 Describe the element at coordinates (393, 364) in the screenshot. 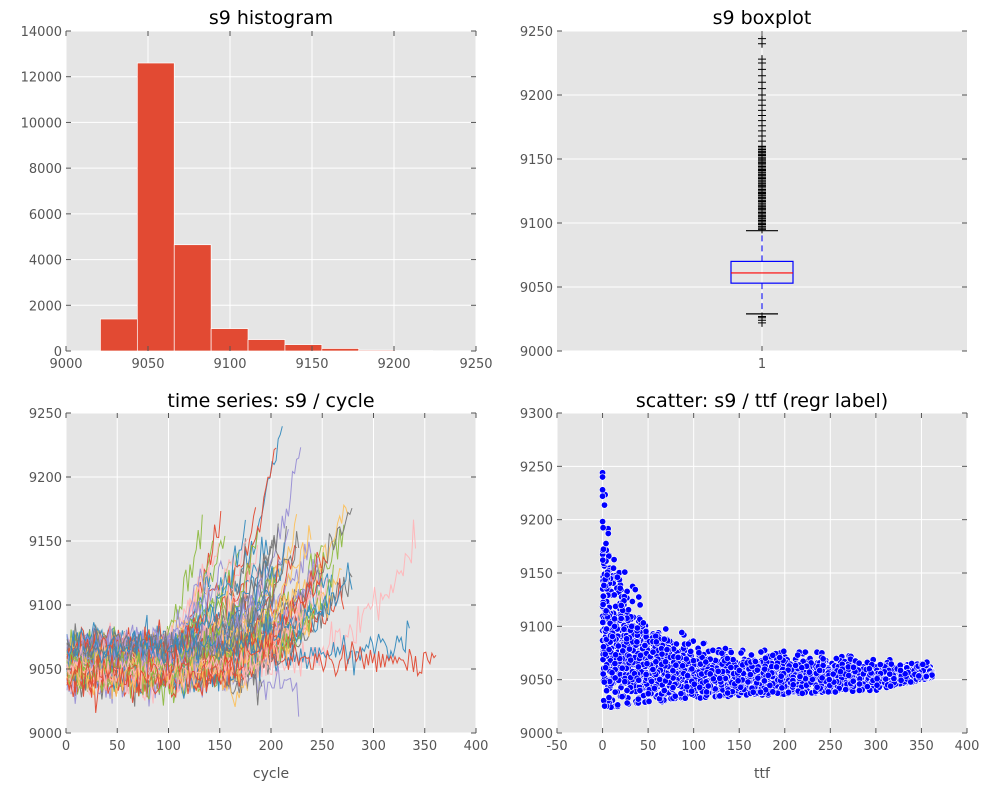

I see `histogram-xtick-label: 9200` at that location.